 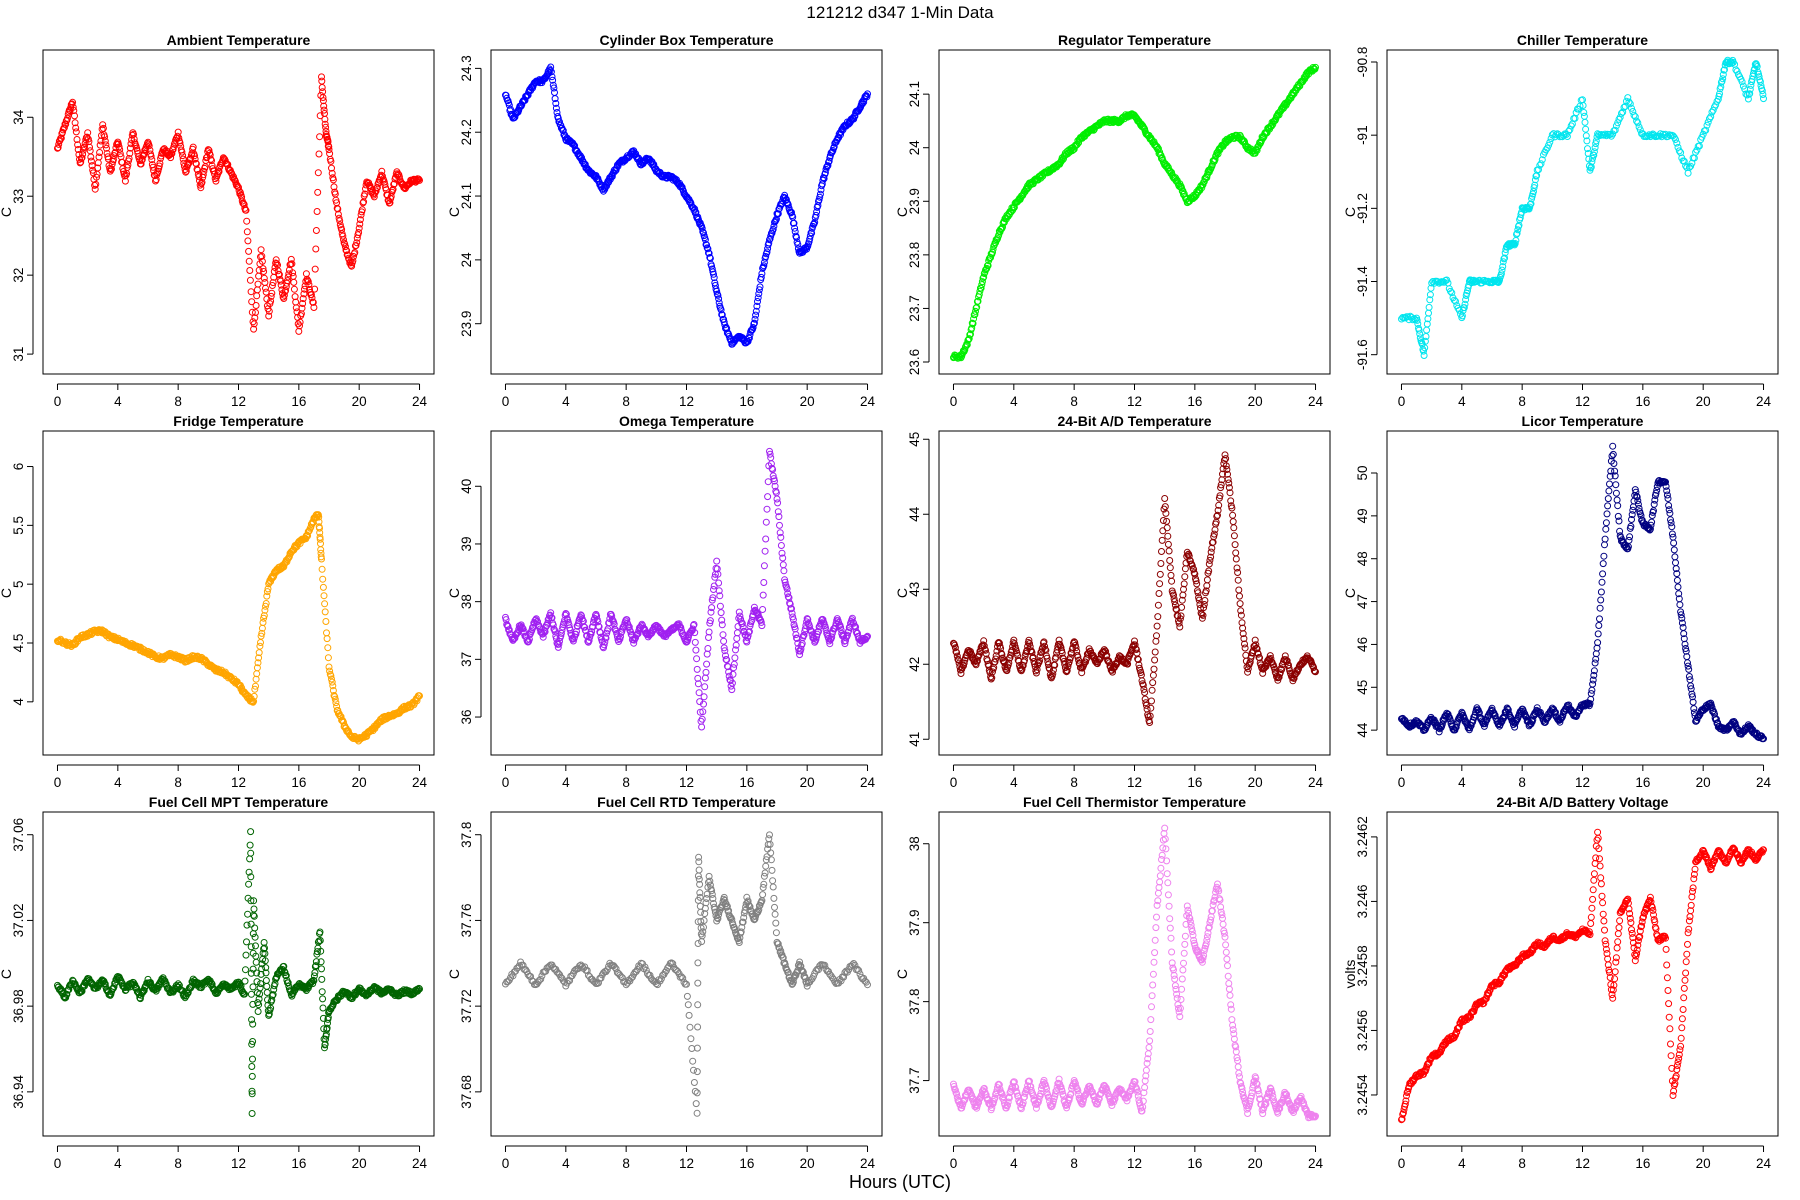 What do you see at coordinates (1522, 401) in the screenshot?
I see `x-tick-label: 8` at bounding box center [1522, 401].